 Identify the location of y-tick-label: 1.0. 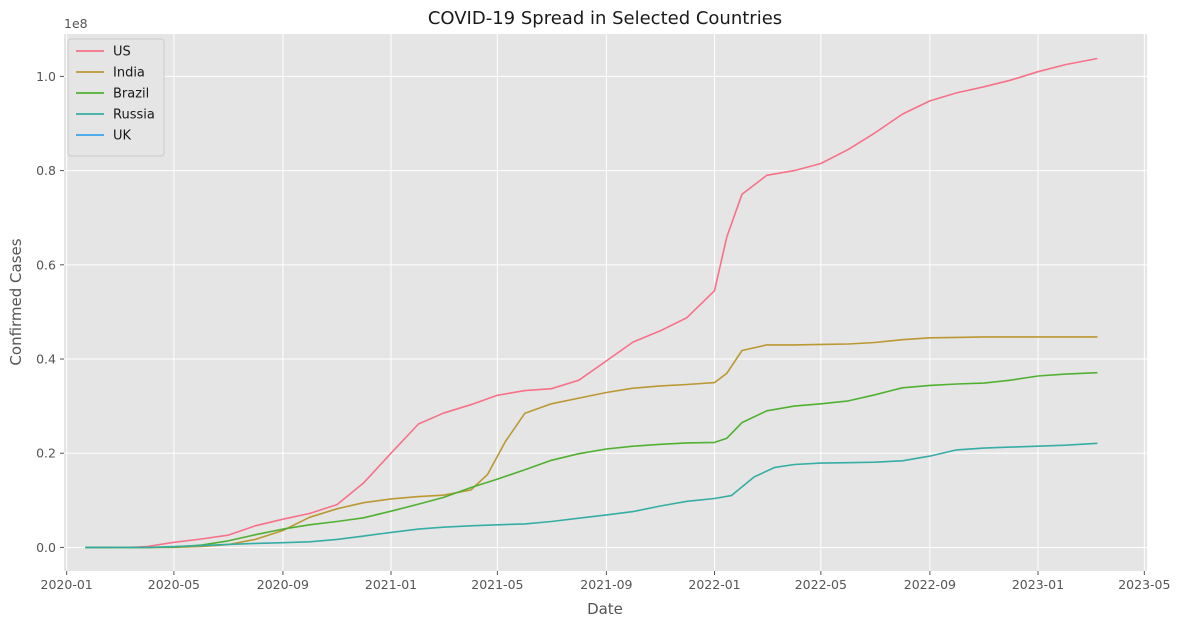
(46, 76).